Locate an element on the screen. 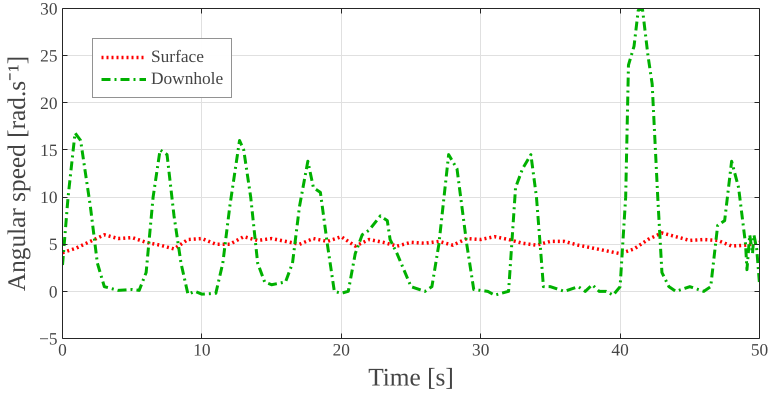  y-tick-label: 25 is located at coordinates (49, 56).